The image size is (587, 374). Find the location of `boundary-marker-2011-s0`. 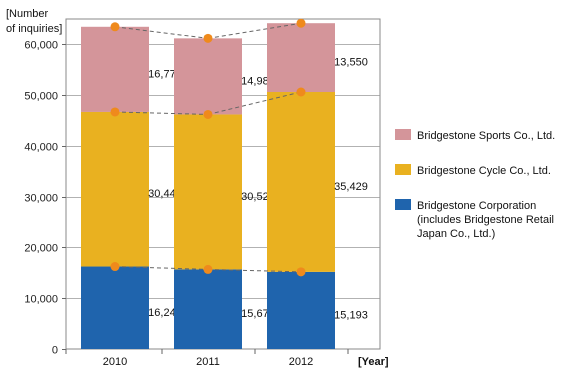

boundary-marker-2011-s0 is located at coordinates (208, 269).